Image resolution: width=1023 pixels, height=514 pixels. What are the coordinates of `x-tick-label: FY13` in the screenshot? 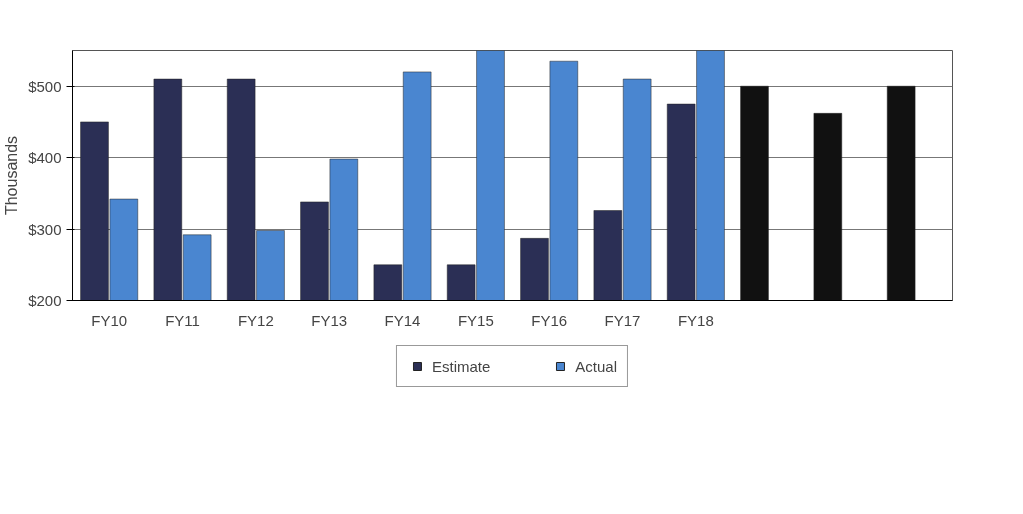 It's located at (329, 320).